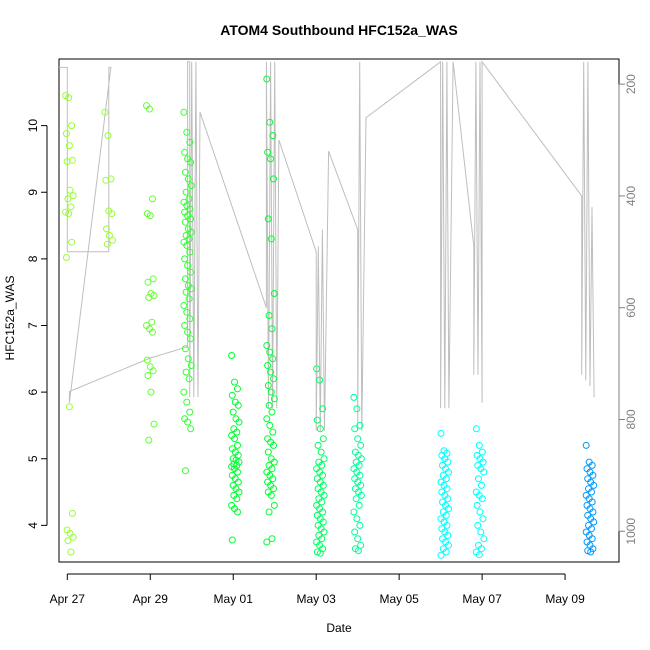 This screenshot has width=650, height=650. What do you see at coordinates (234, 599) in the screenshot?
I see `x-tick-label: May 01` at bounding box center [234, 599].